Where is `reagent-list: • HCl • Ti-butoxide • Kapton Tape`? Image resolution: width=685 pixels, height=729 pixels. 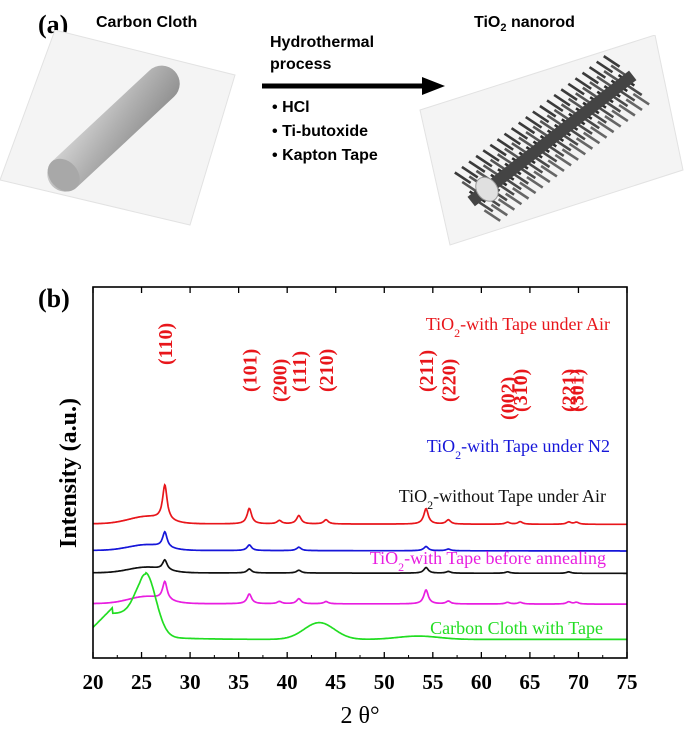
reagent-list: • HCl • Ti-butoxide • Kapton Tape is located at coordinates (325, 132).